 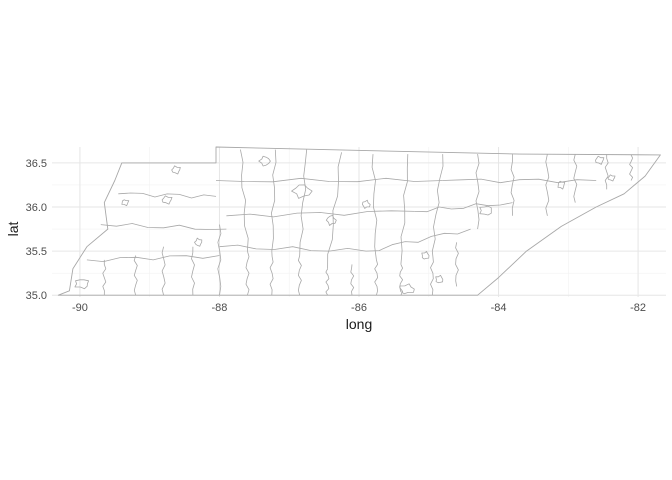 I want to click on x-tick-label: -84, so click(x=499, y=308).